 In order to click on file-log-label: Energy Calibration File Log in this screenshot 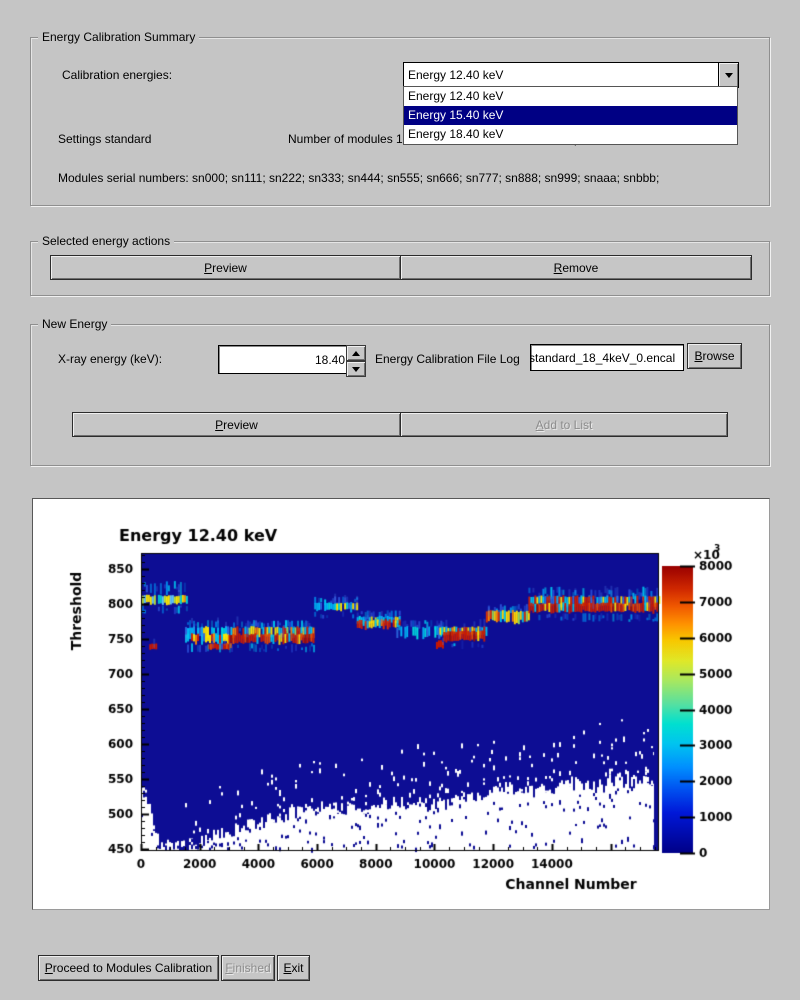, I will do `click(447, 359)`.